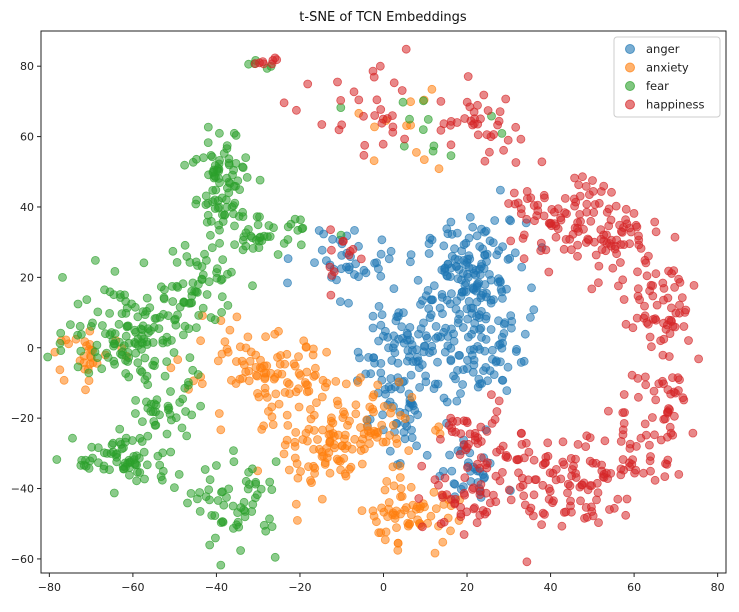  I want to click on chart-title: t-SNE of TCN Embeddings, so click(383, 17).